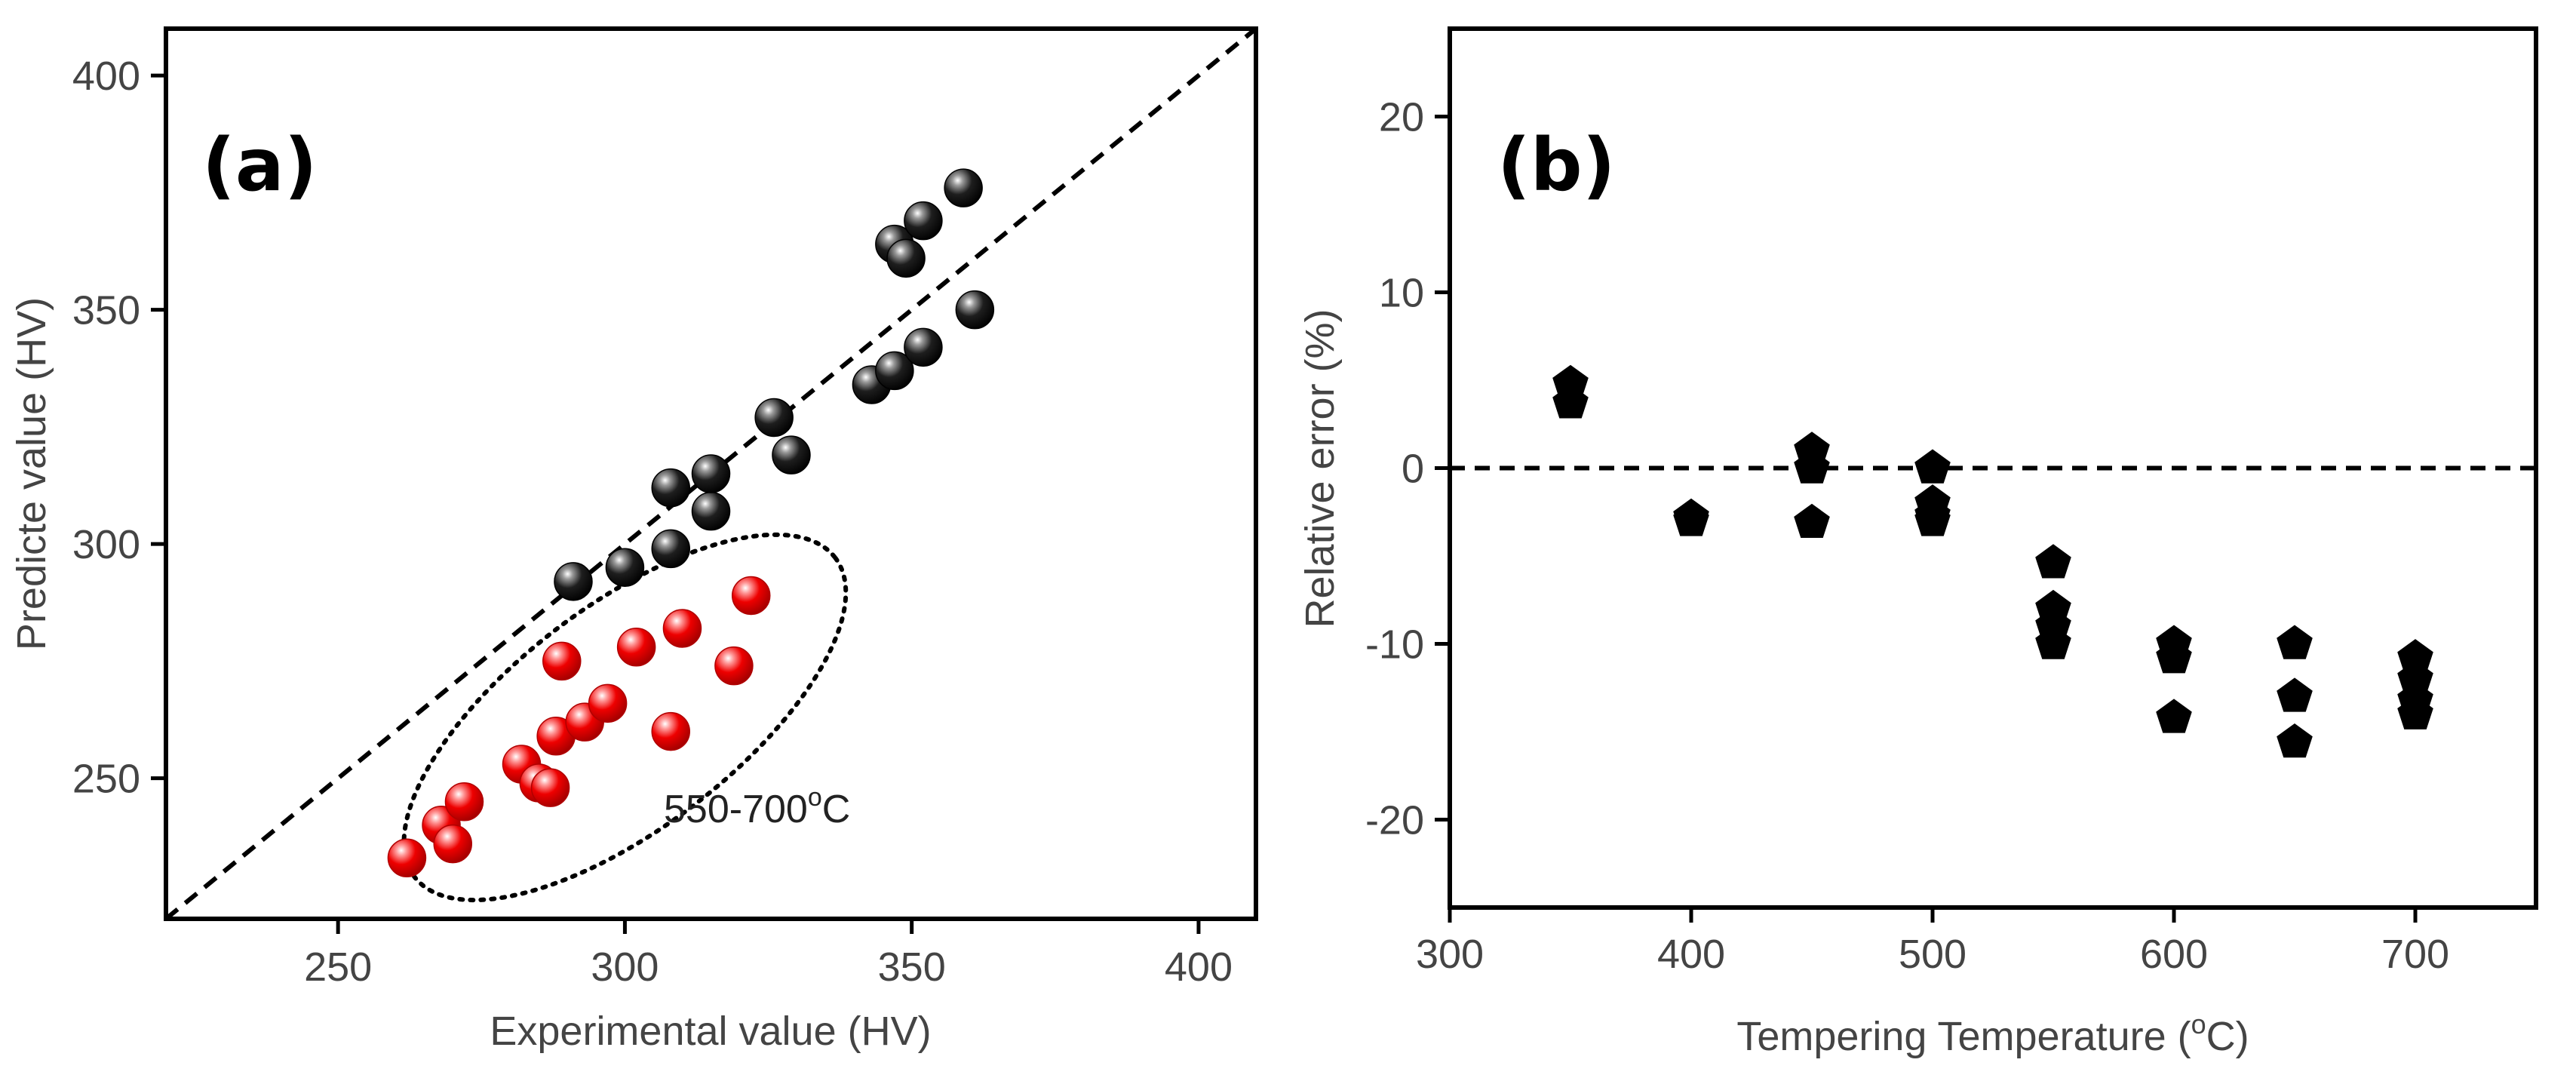  What do you see at coordinates (338, 967) in the screenshot?
I see `chart-a-x-tick-label: 250` at bounding box center [338, 967].